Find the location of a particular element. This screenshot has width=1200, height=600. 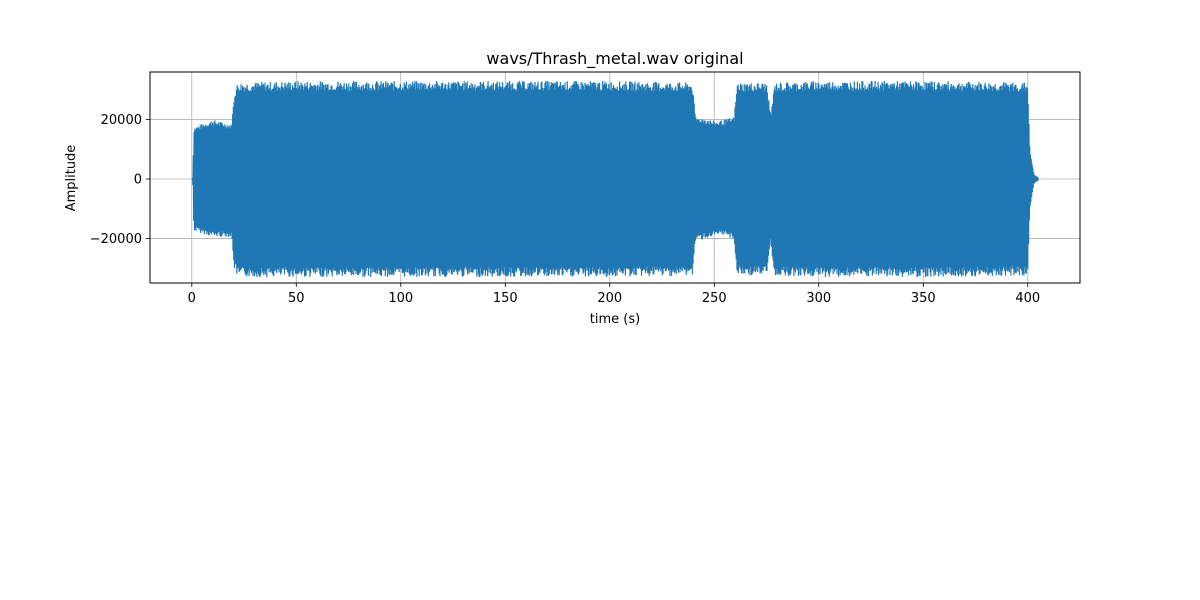

x-tick-label: 250 is located at coordinates (714, 298).